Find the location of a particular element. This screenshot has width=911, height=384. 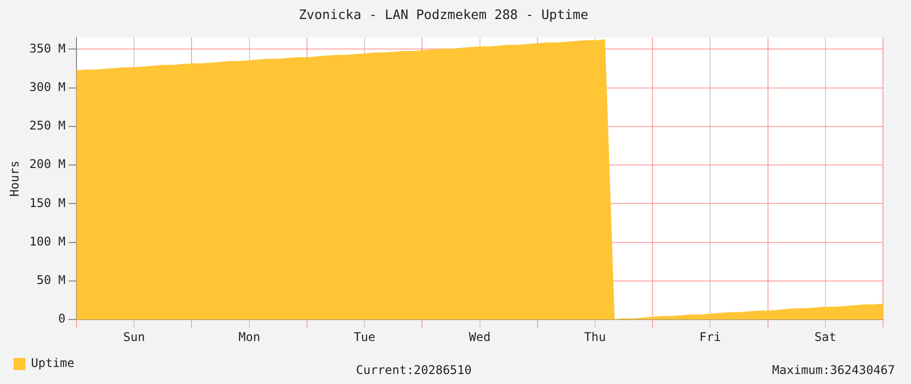

x-tick-label: Wed is located at coordinates (479, 337).